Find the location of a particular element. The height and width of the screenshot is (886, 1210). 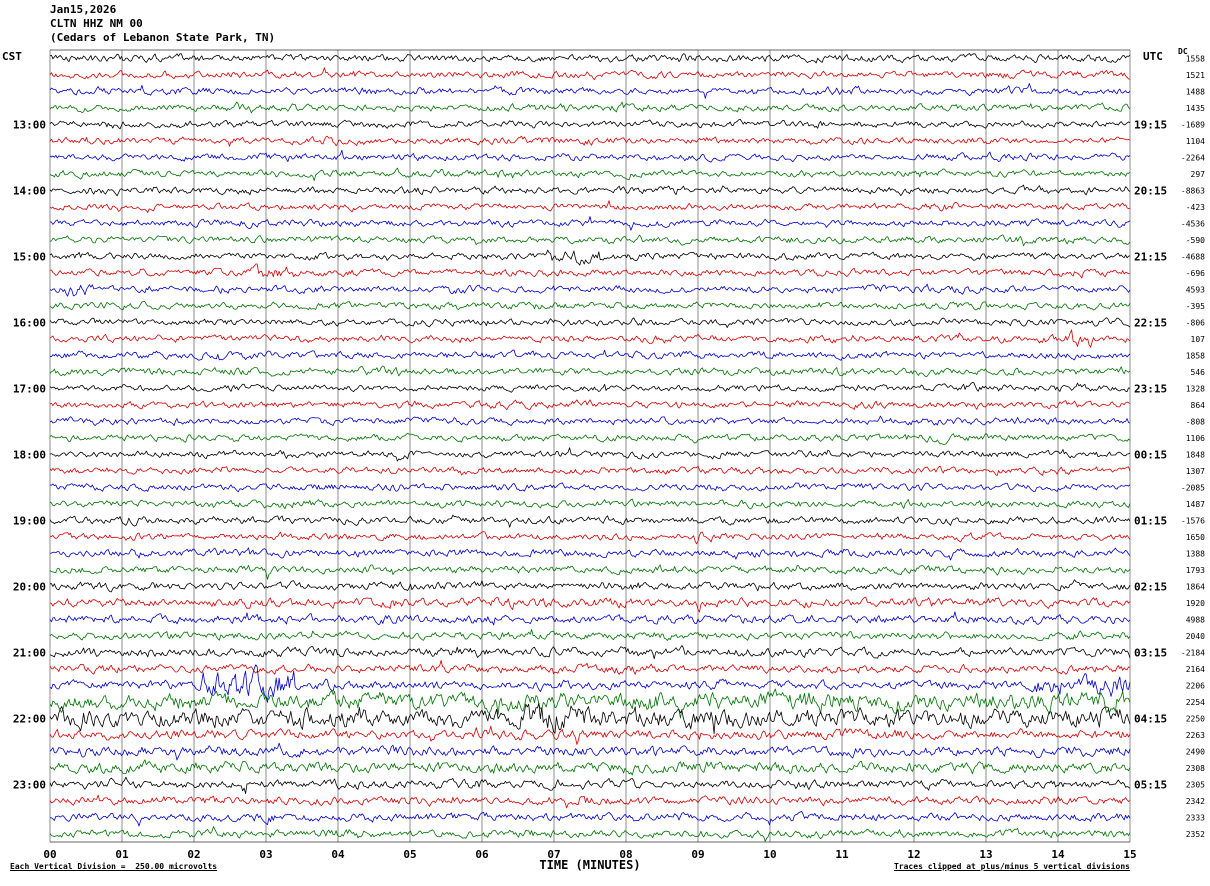

dc-offset-value: 1487 is located at coordinates (1195, 504).